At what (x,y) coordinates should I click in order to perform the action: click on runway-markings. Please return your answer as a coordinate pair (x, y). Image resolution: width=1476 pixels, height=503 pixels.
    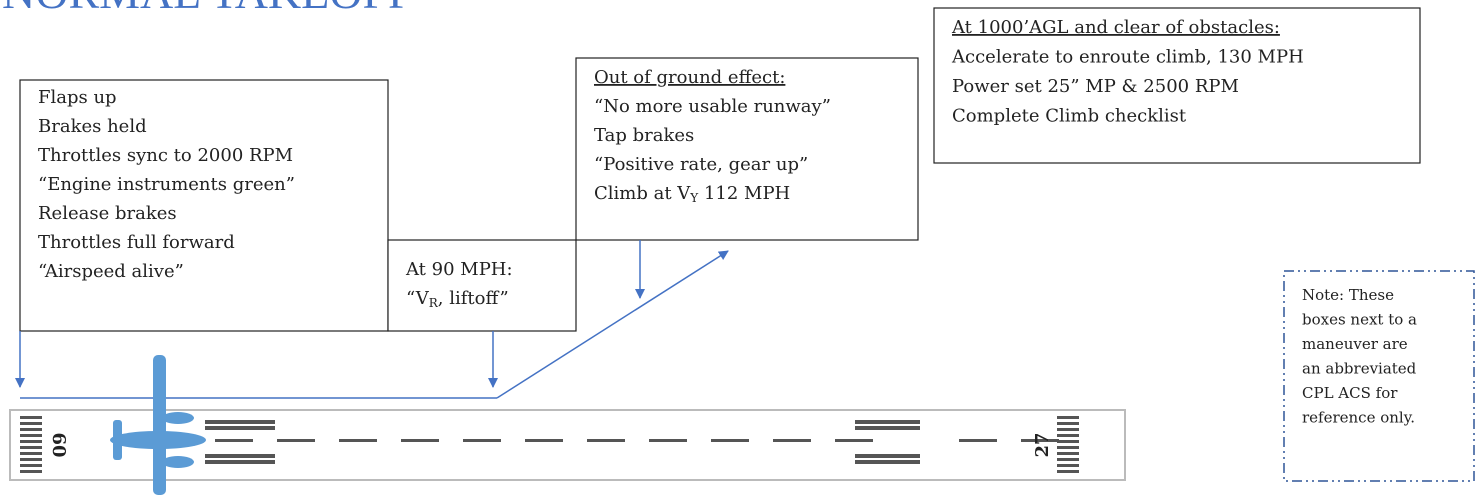
    Looking at the image, I should click on (549, 444).